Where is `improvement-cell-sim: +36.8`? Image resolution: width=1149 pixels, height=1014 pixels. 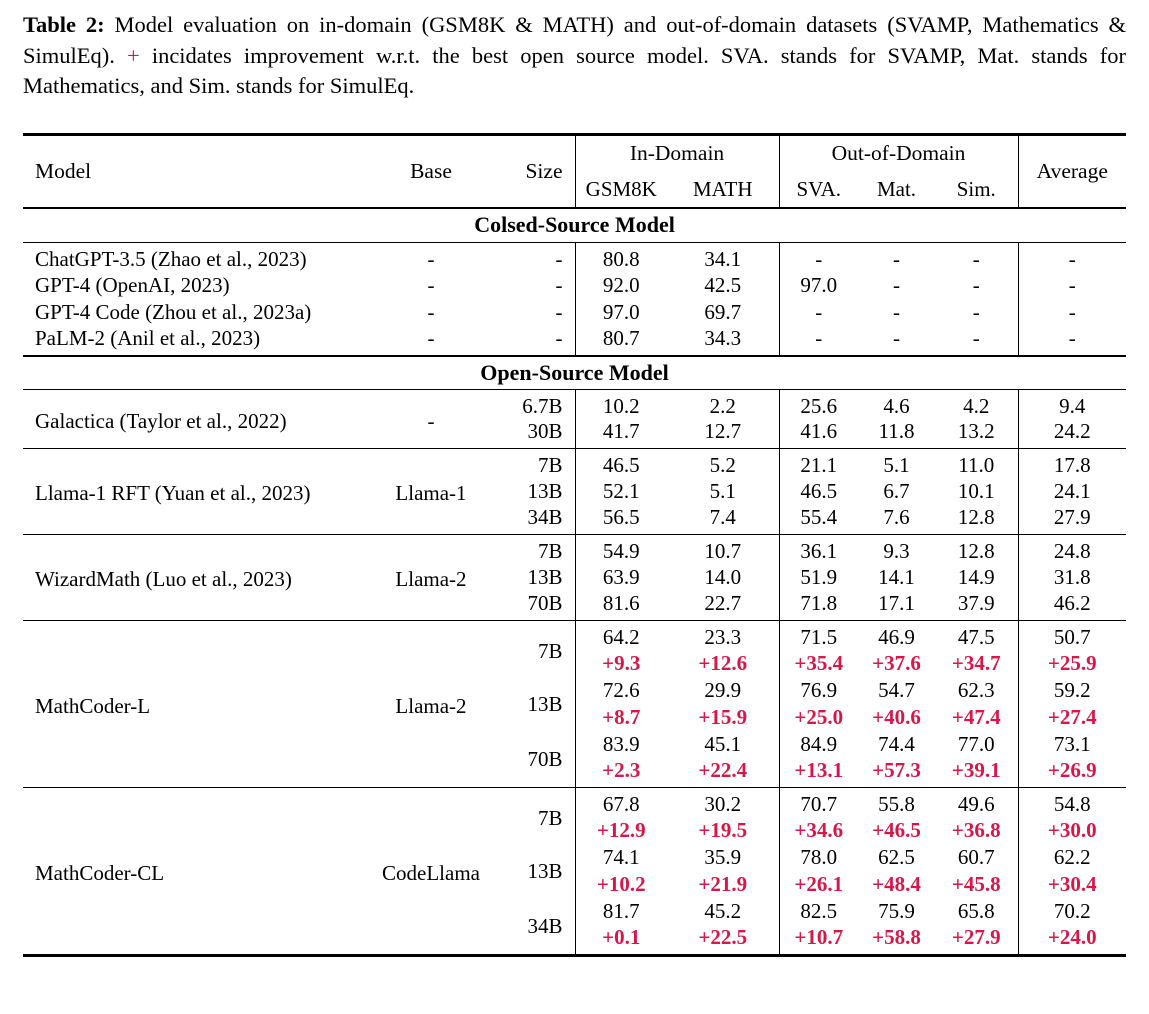 improvement-cell-sim: +36.8 is located at coordinates (976, 830).